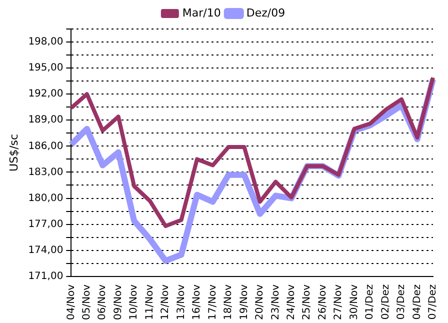 This screenshot has width=448, height=323. What do you see at coordinates (181, 302) in the screenshot?
I see `x-tick-label: 13/Nov` at bounding box center [181, 302].